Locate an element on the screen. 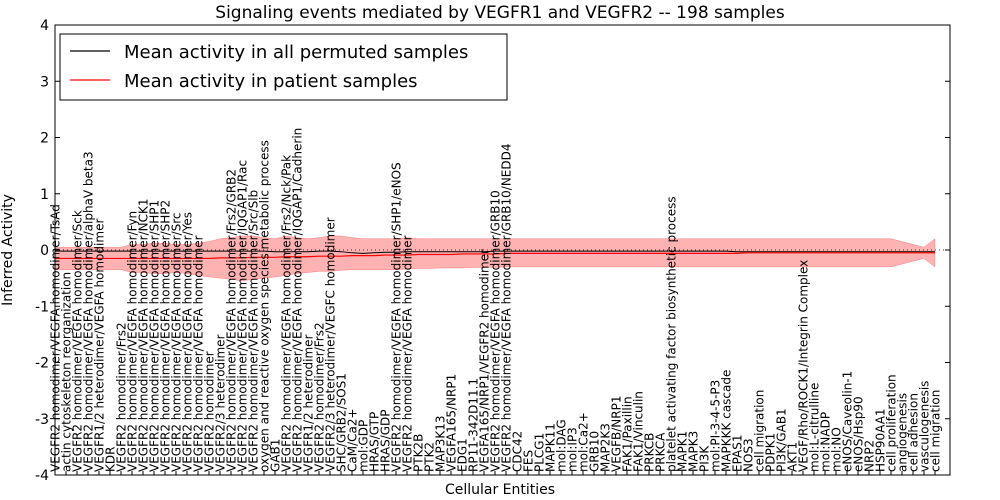 The width and height of the screenshot is (1000, 500). x-tick-label: CaM/Ca2+ is located at coordinates (353, 440).